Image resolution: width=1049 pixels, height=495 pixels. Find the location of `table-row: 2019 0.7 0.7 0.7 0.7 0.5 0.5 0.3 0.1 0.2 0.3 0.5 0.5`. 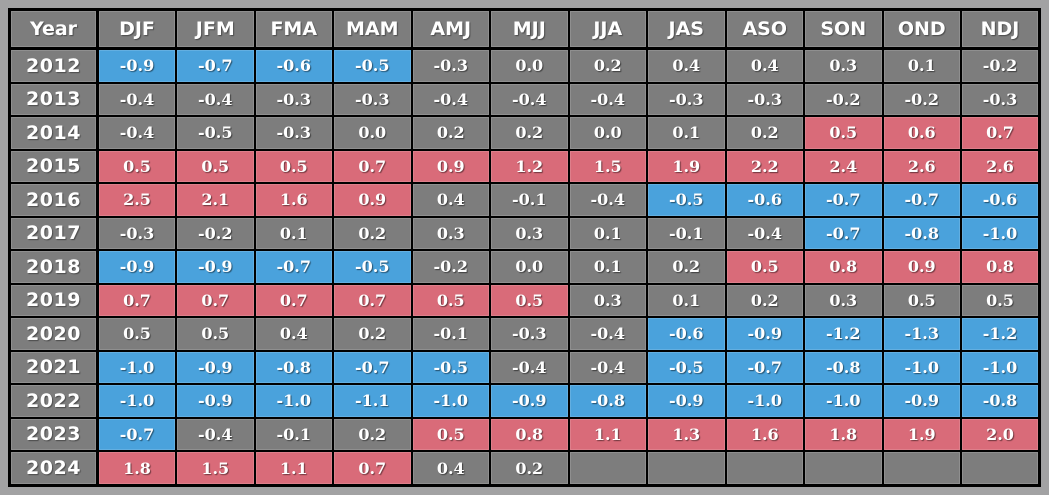

table-row: 2019 0.7 0.7 0.7 0.7 0.5 0.5 0.3 0.1 0.2 0.3 0.5 0.5 is located at coordinates (524, 300).